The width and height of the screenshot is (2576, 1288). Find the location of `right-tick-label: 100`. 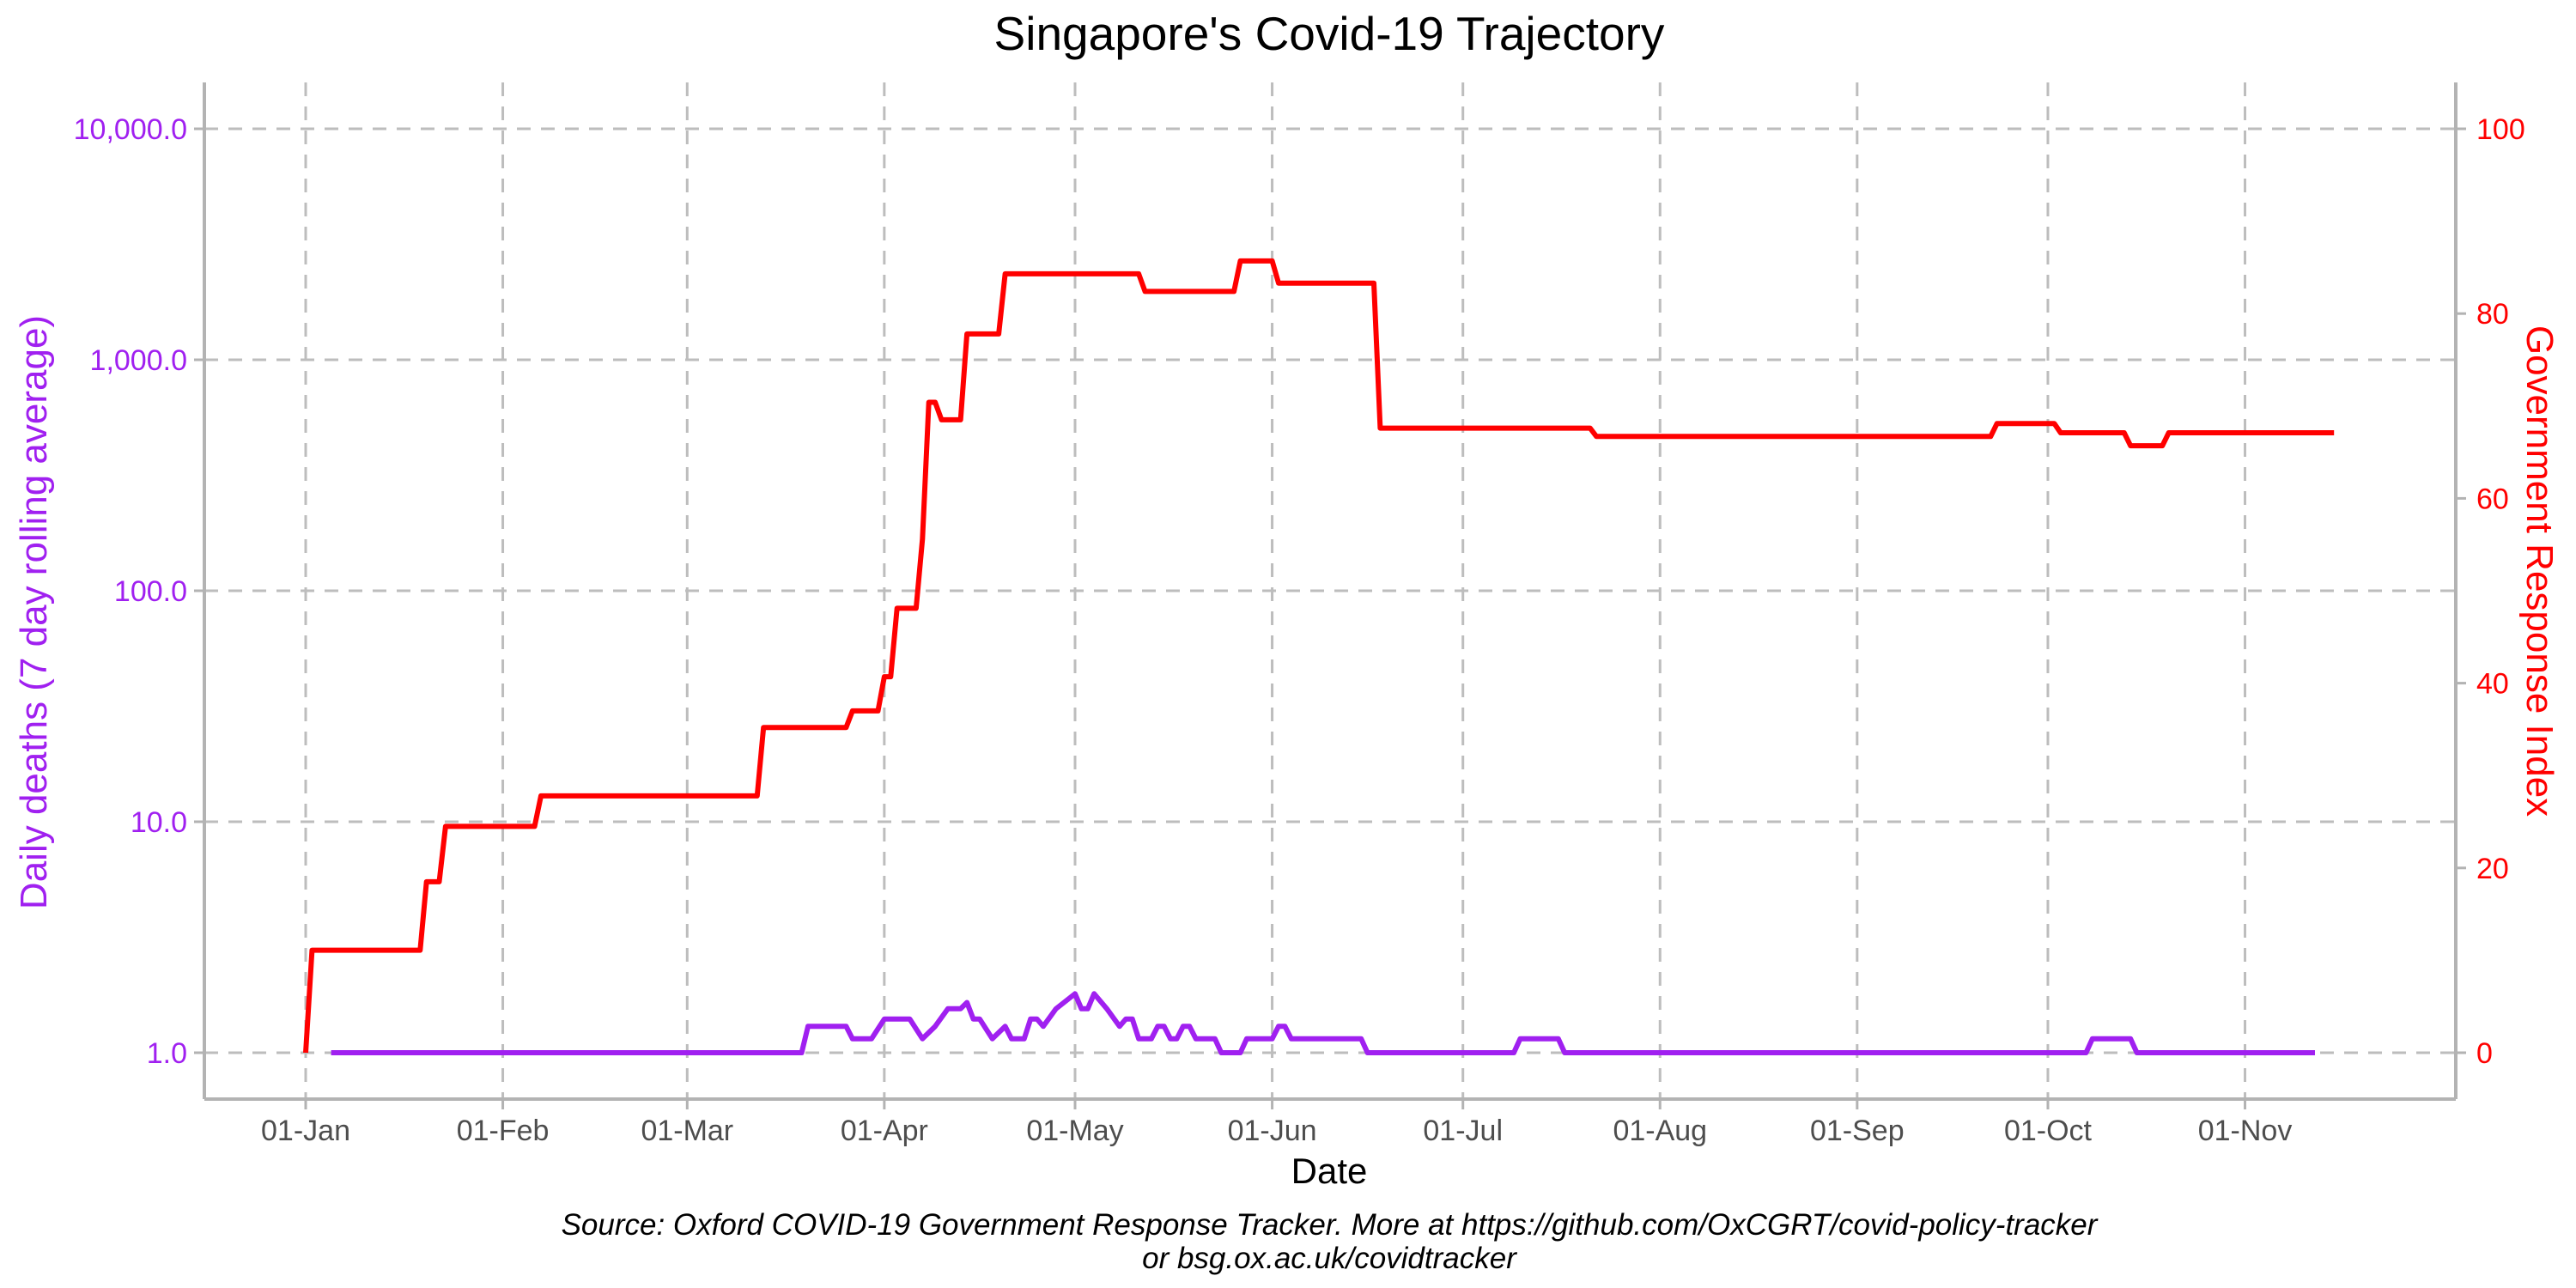

right-tick-label: 100 is located at coordinates (2500, 129).